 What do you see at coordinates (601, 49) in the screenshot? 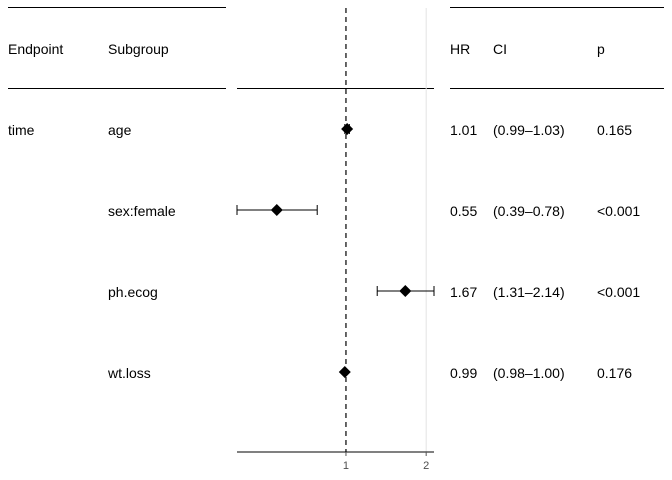
I see `header-p: p` at bounding box center [601, 49].